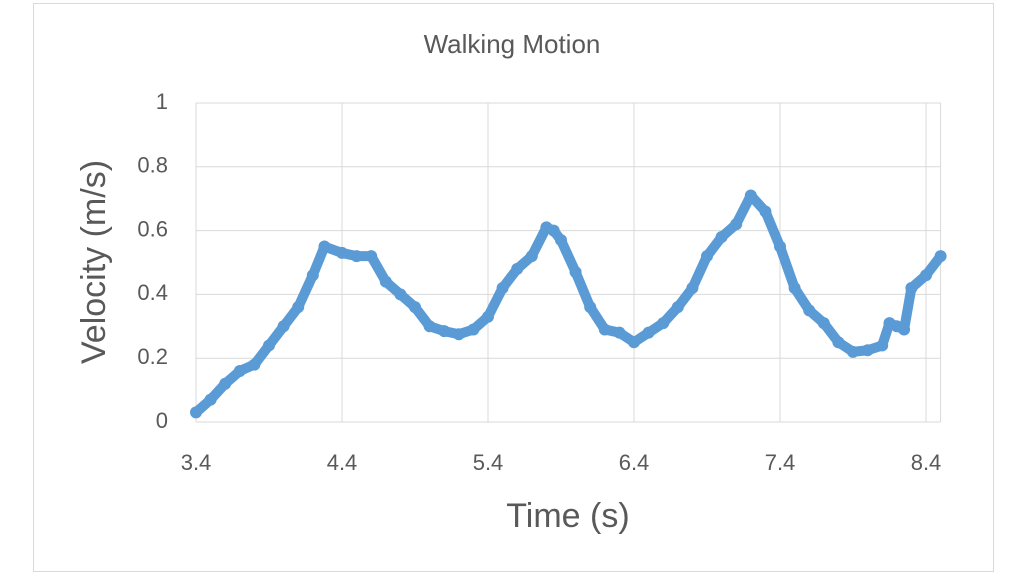 The width and height of the screenshot is (1024, 581). Describe the element at coordinates (634, 462) in the screenshot. I see `x-tick-label: 6.4` at that location.